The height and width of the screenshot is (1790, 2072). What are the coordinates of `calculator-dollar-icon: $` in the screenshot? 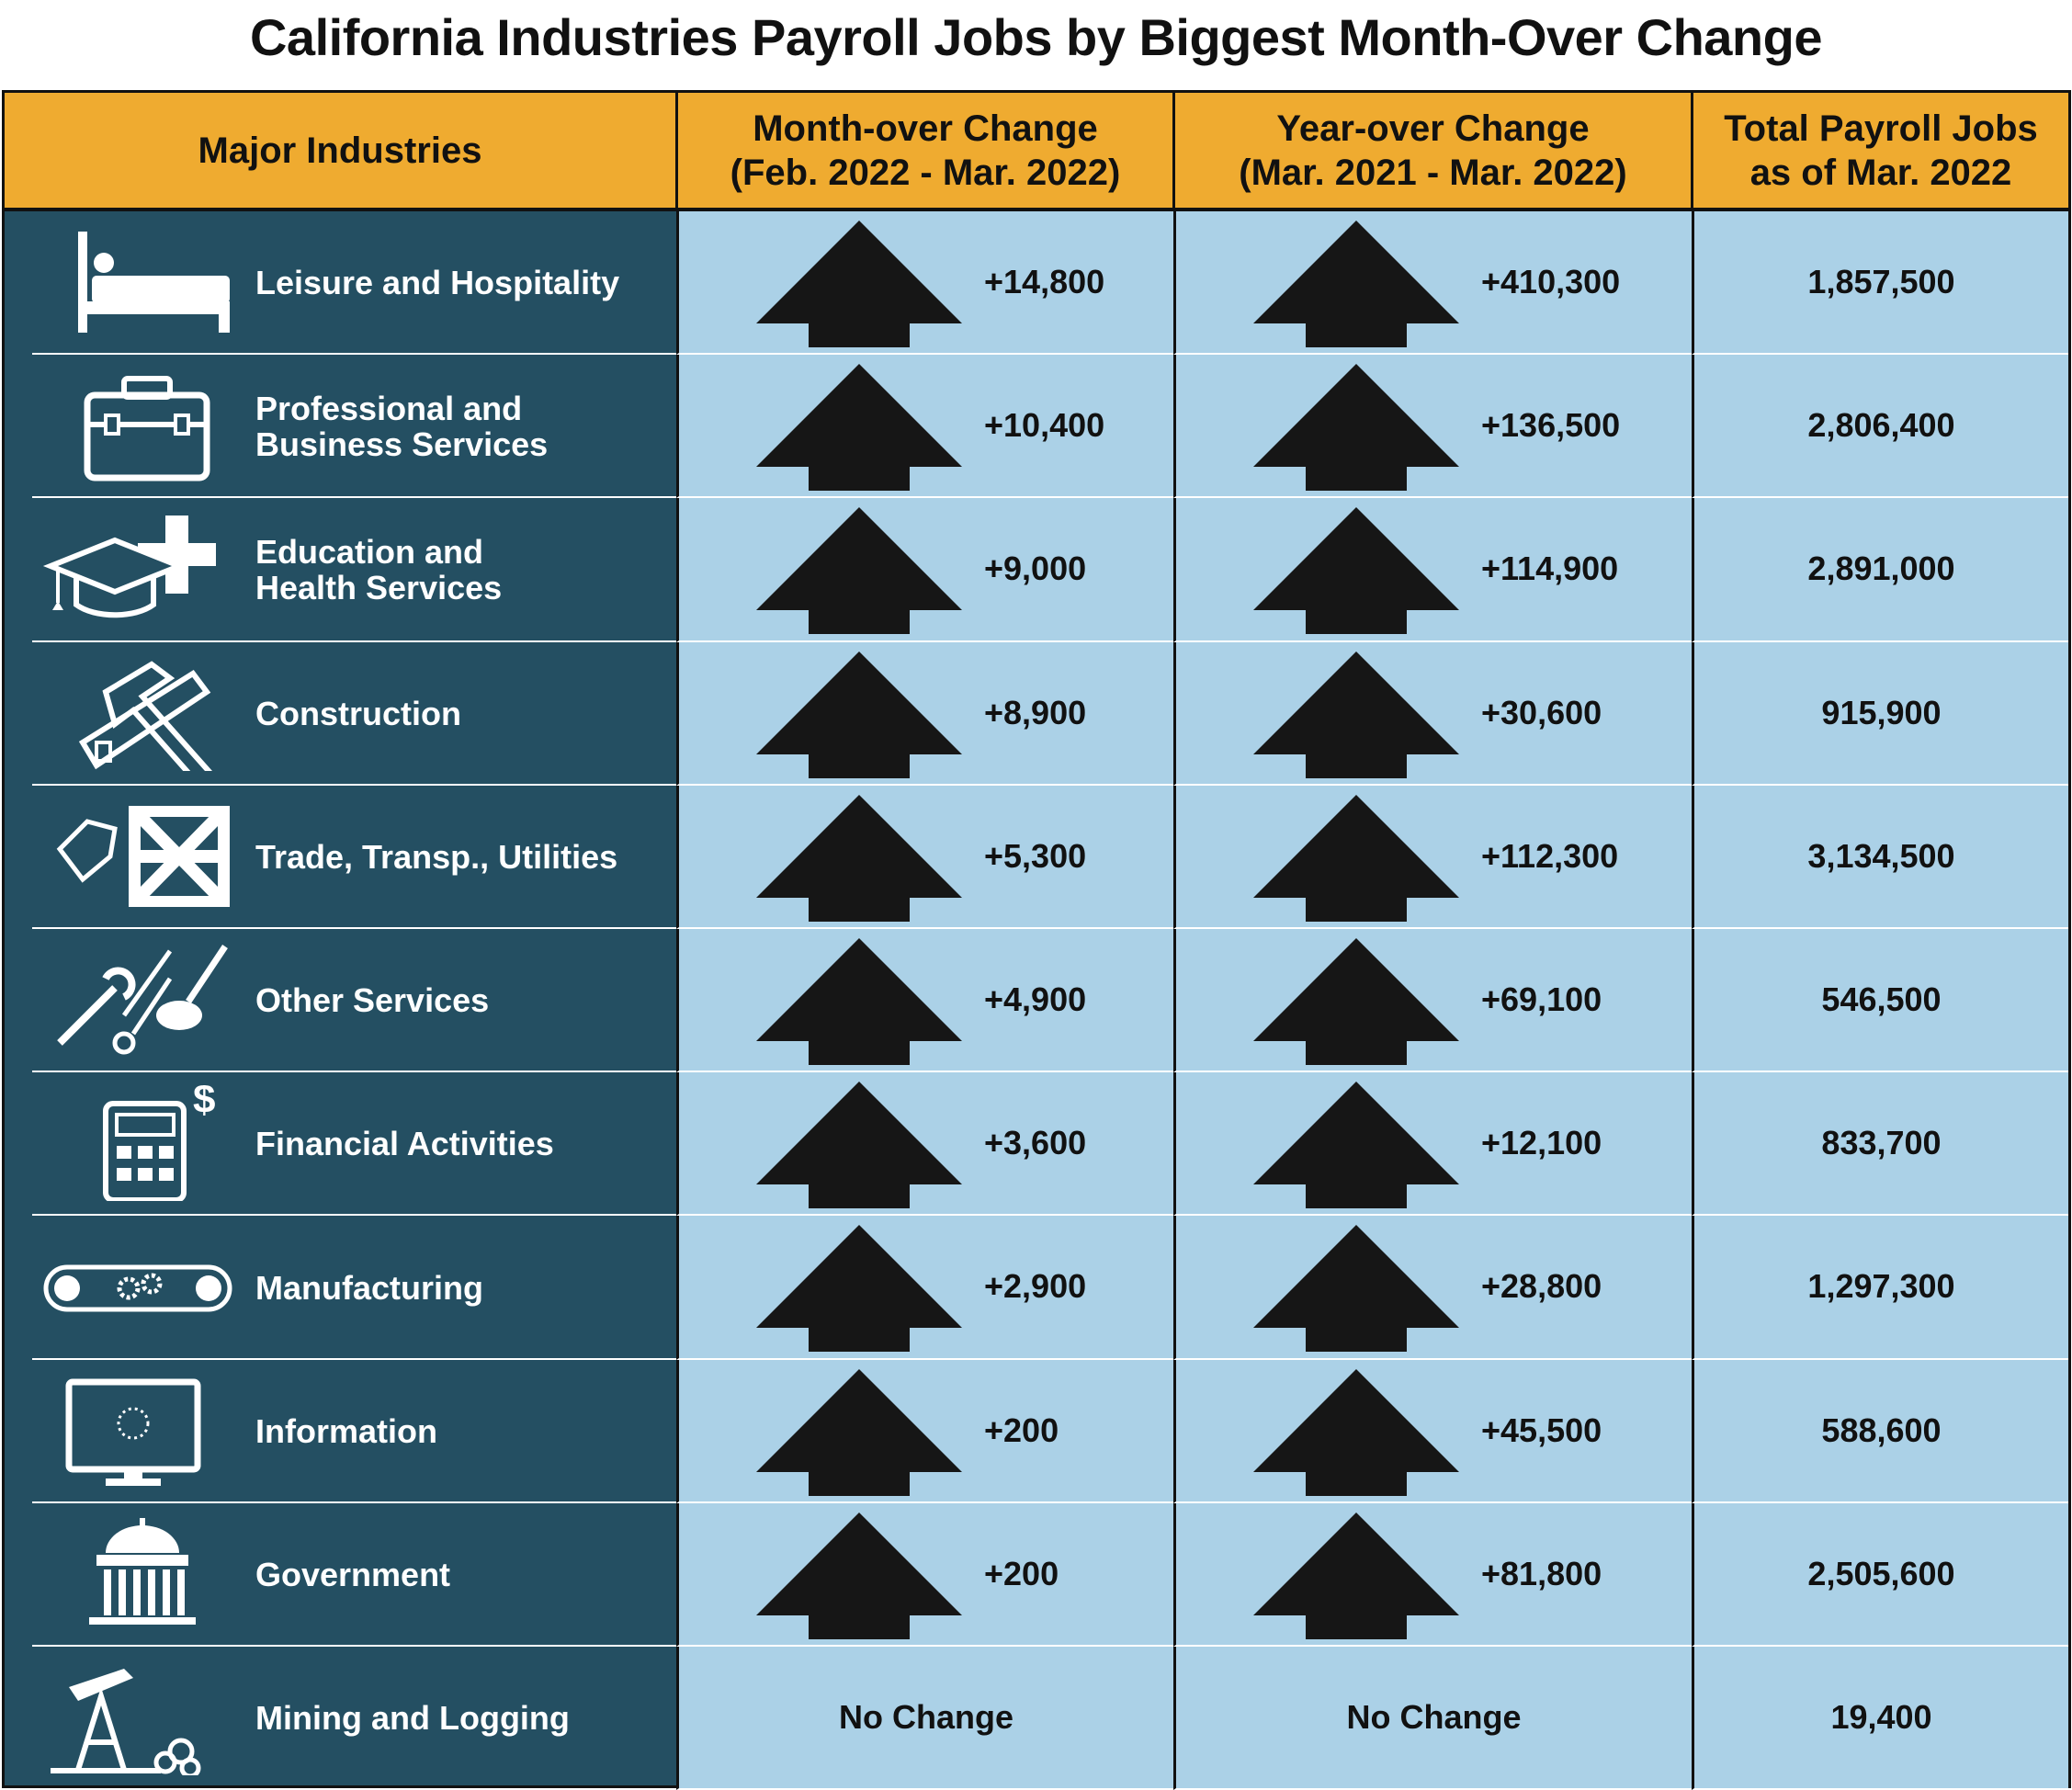 It's located at (159, 1143).